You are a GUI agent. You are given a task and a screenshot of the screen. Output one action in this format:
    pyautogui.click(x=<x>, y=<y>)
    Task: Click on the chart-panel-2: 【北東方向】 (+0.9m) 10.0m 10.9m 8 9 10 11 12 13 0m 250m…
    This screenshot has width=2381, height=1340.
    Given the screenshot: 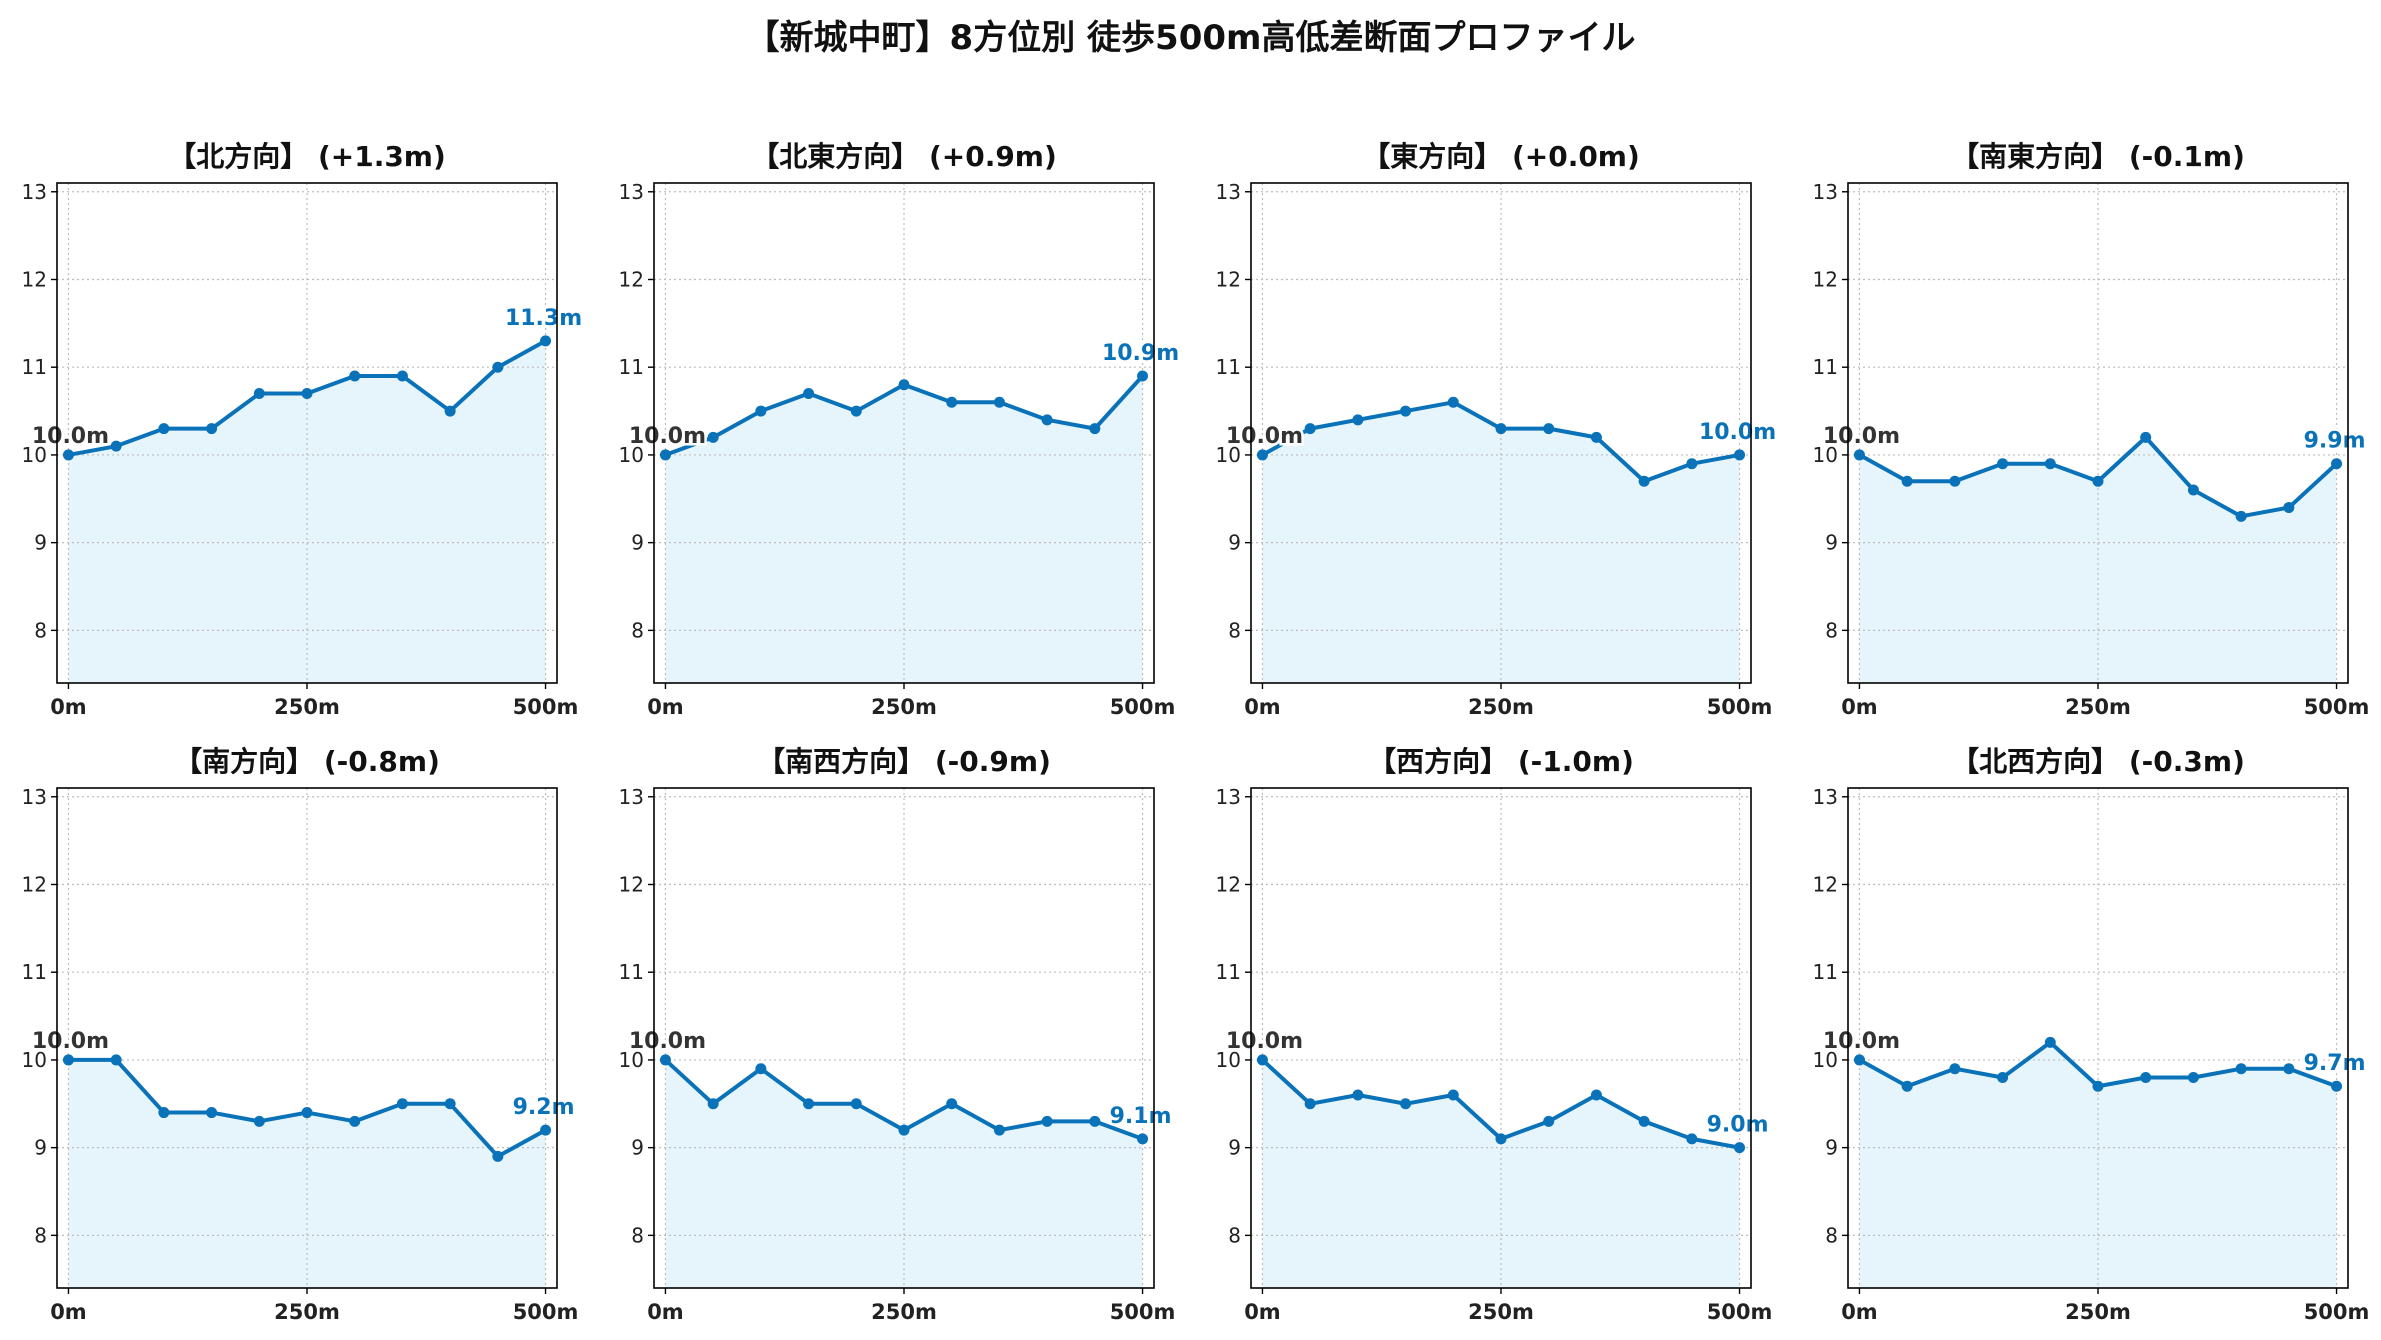 What is the action you would take?
    pyautogui.click(x=900, y=429)
    